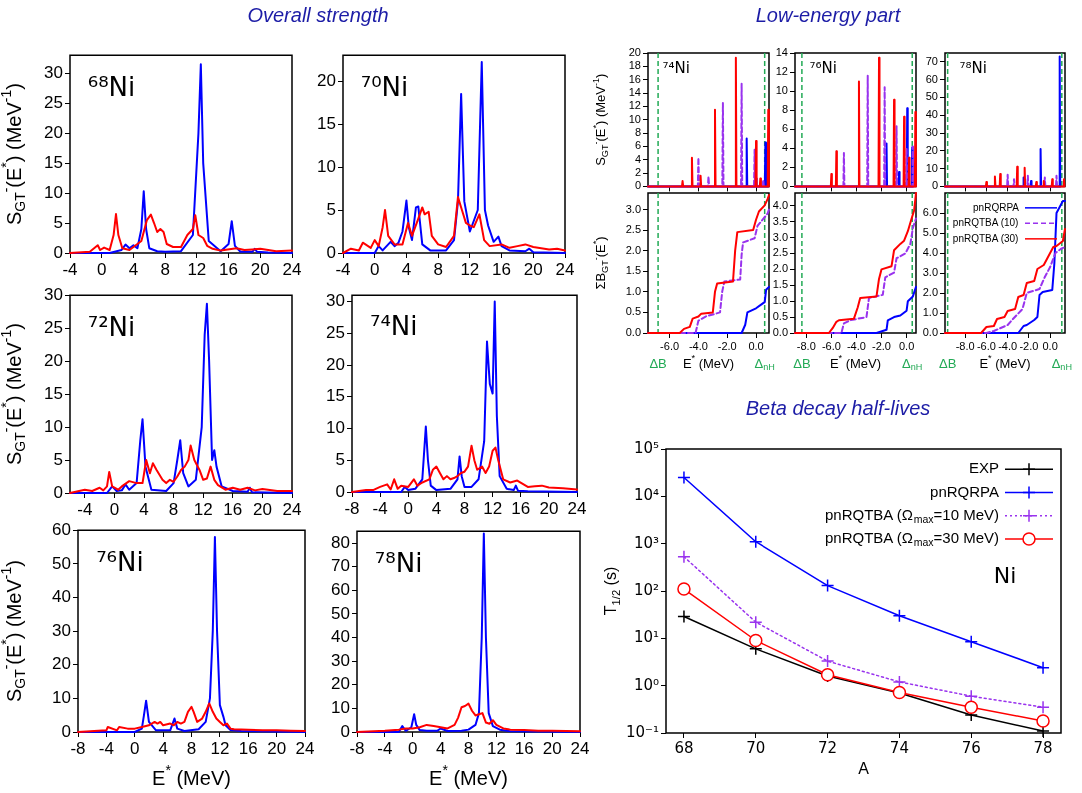 The height and width of the screenshot is (793, 1082). Describe the element at coordinates (335, 396) in the screenshot. I see `y-tick-label: 15` at that location.